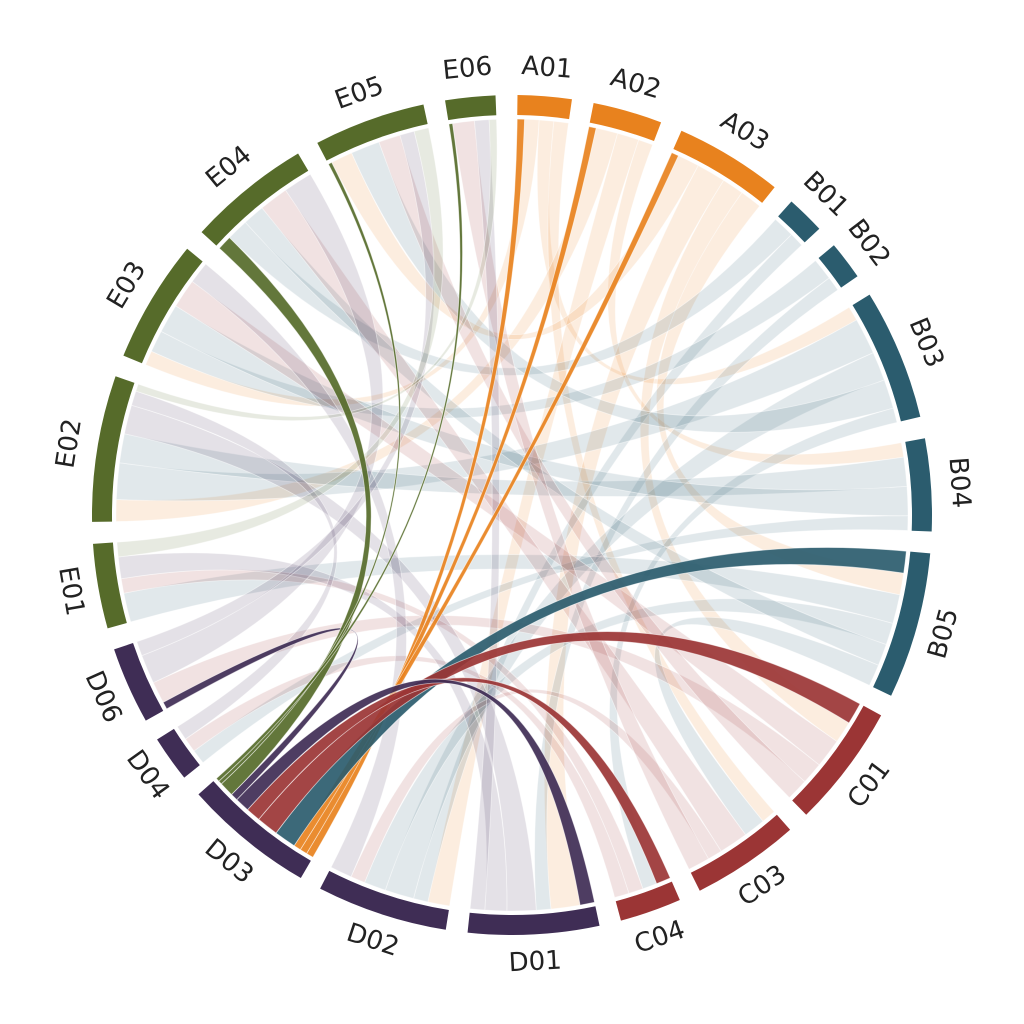 The height and width of the screenshot is (1024, 1024). I want to click on node-label: B04, so click(960, 482).